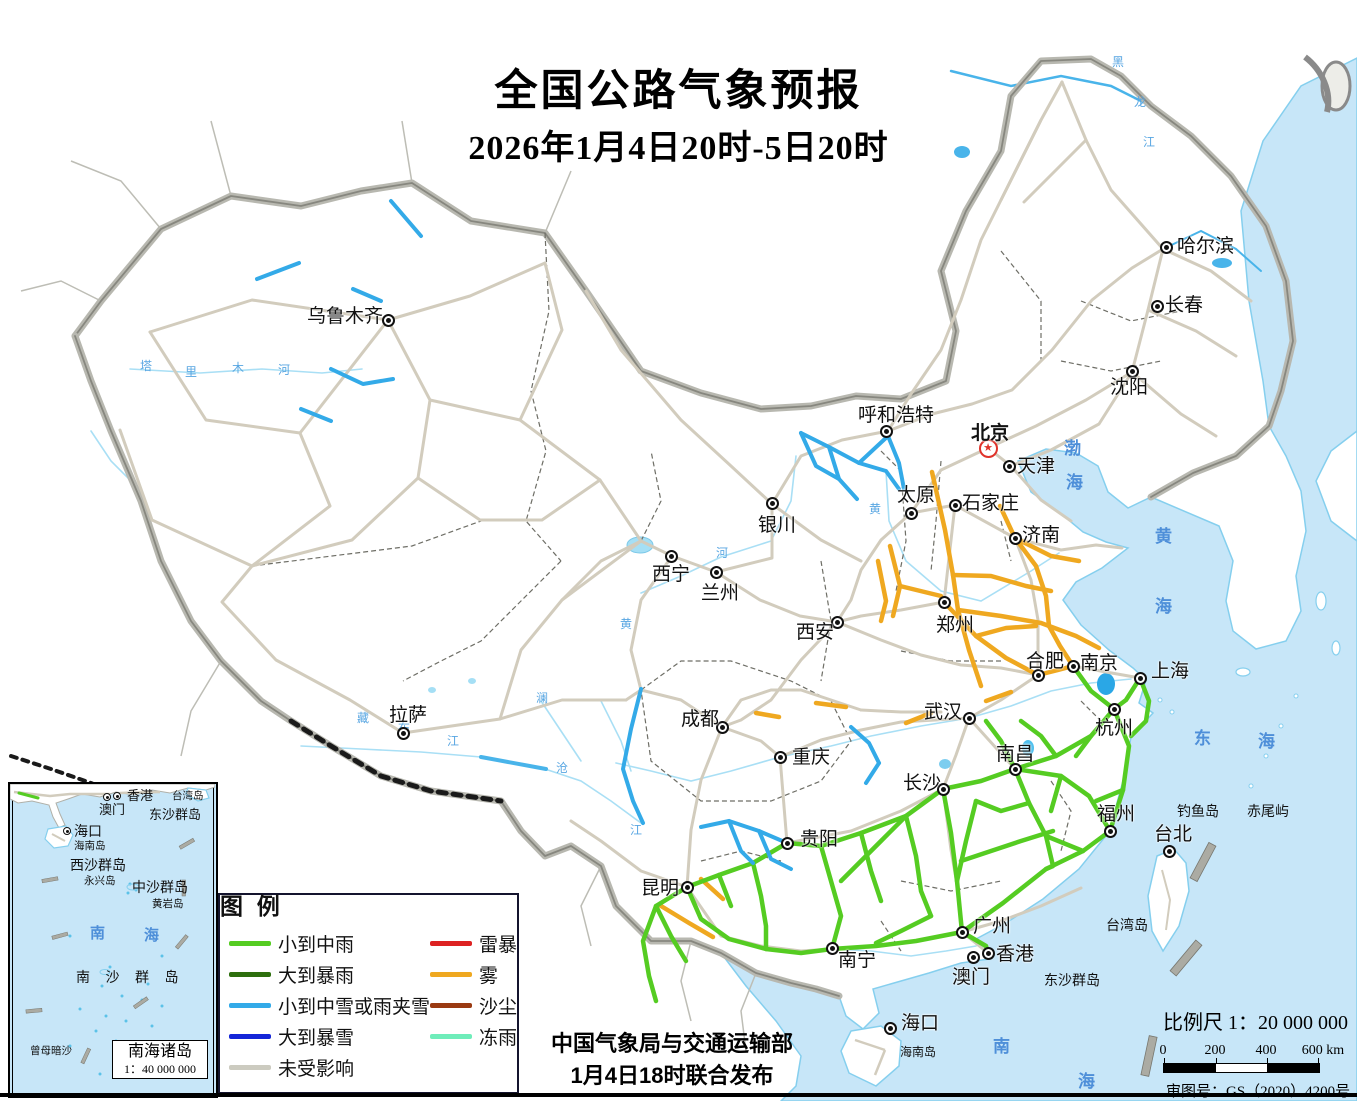  I want to click on inset-label: 香港, so click(140, 795).